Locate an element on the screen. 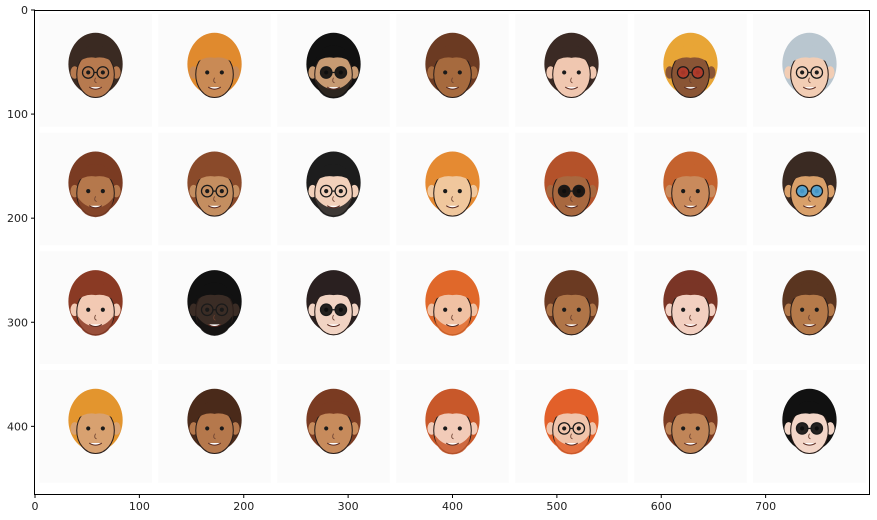 Image resolution: width=877 pixels, height=520 pixels. x-axis: 0 100 200 300 400 500 600 700 is located at coordinates (404, 503).